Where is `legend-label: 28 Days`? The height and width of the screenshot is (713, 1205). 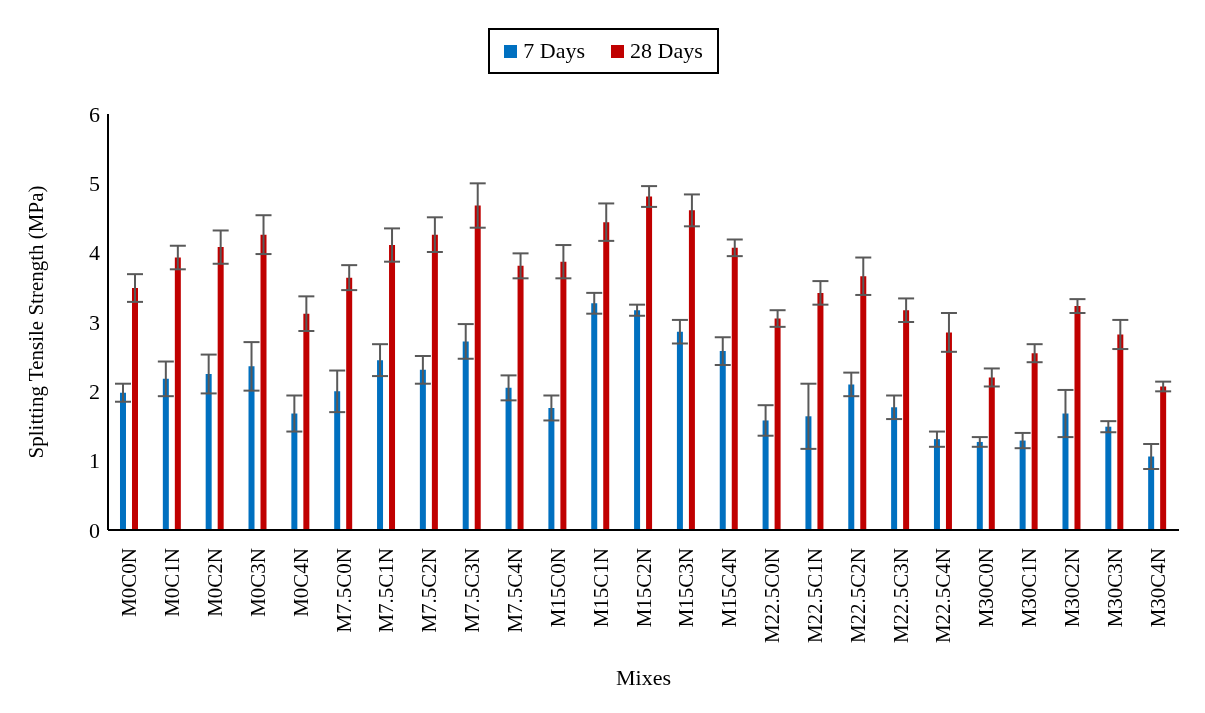 legend-label: 28 Days is located at coordinates (666, 51).